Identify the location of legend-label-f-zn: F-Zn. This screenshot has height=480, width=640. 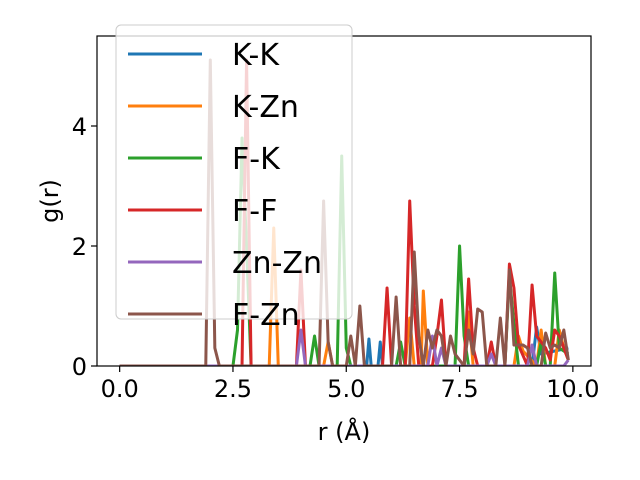
(266, 315).